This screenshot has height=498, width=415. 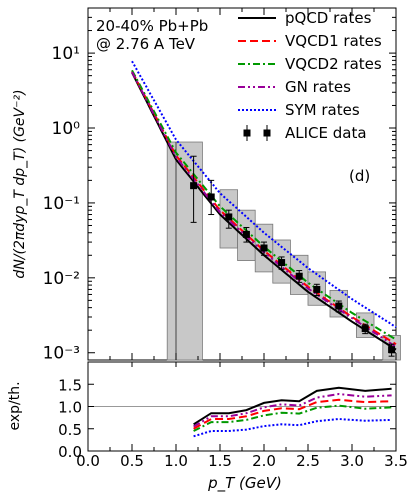 What do you see at coordinates (333, 41) in the screenshot?
I see `legend-label: VQCD1 rates` at bounding box center [333, 41].